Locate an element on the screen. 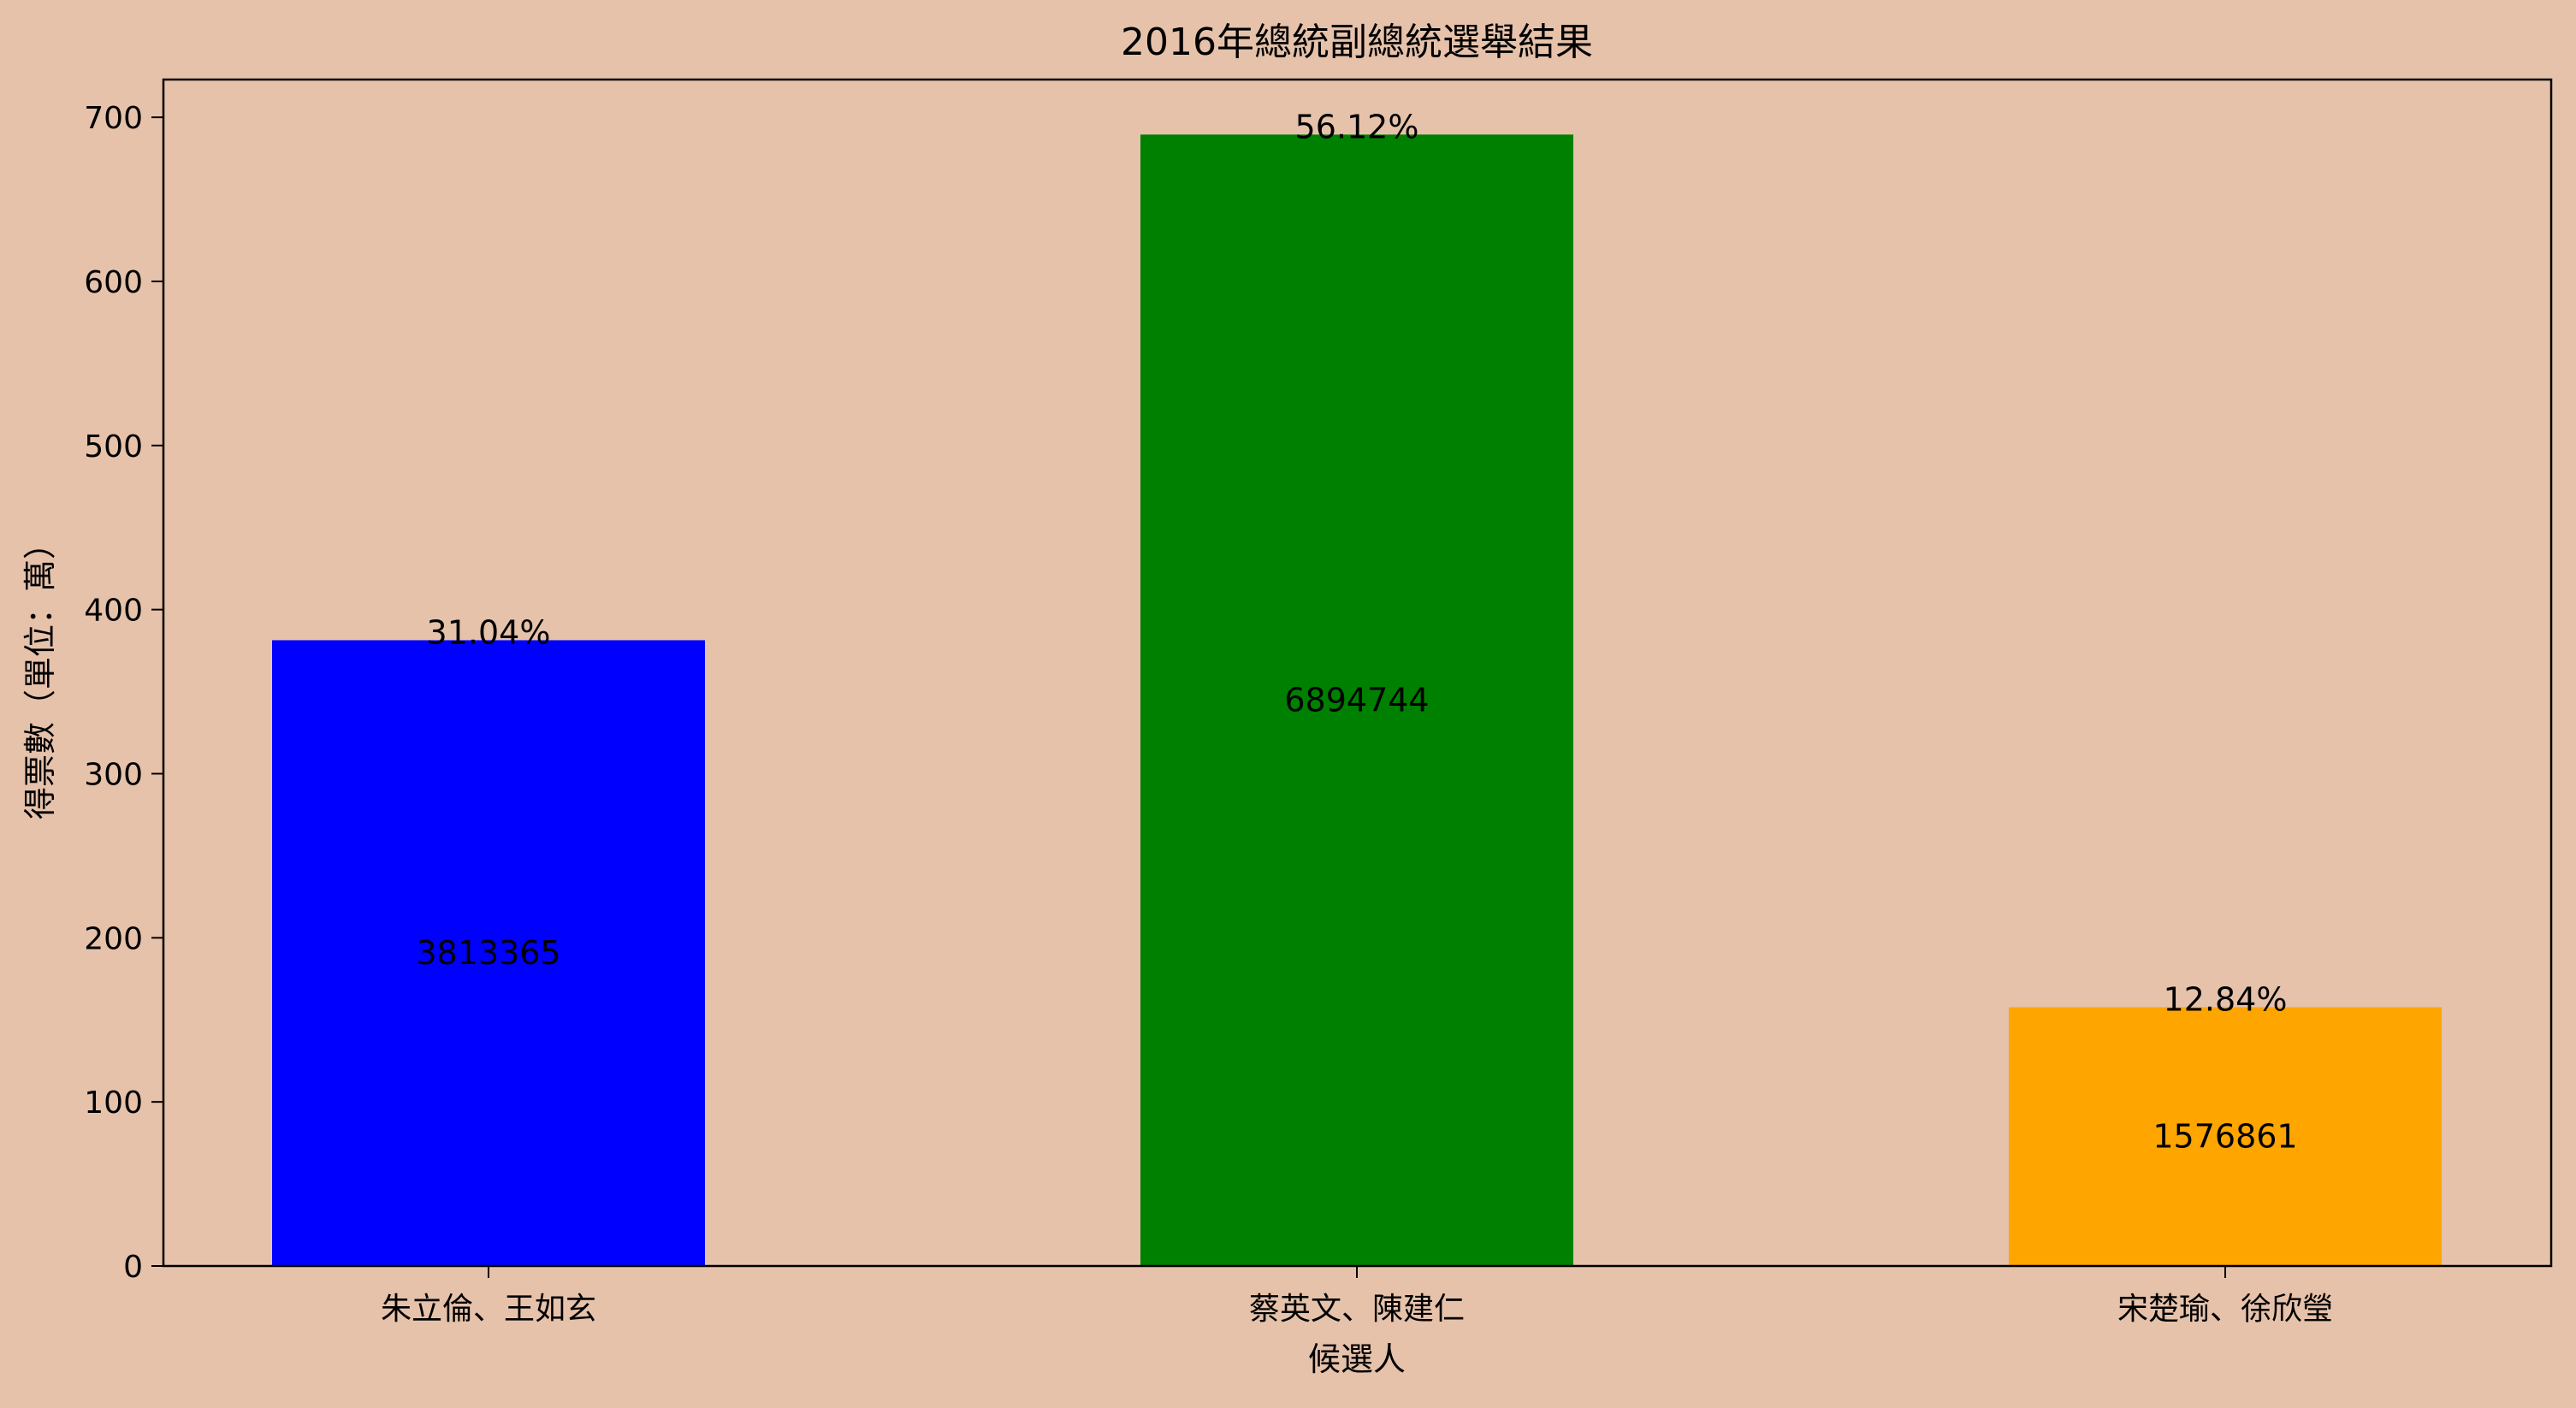 This screenshot has height=1408, width=2576. x-tick-label-3: 宋楚瑜、徐欣瑩 is located at coordinates (2225, 1309).